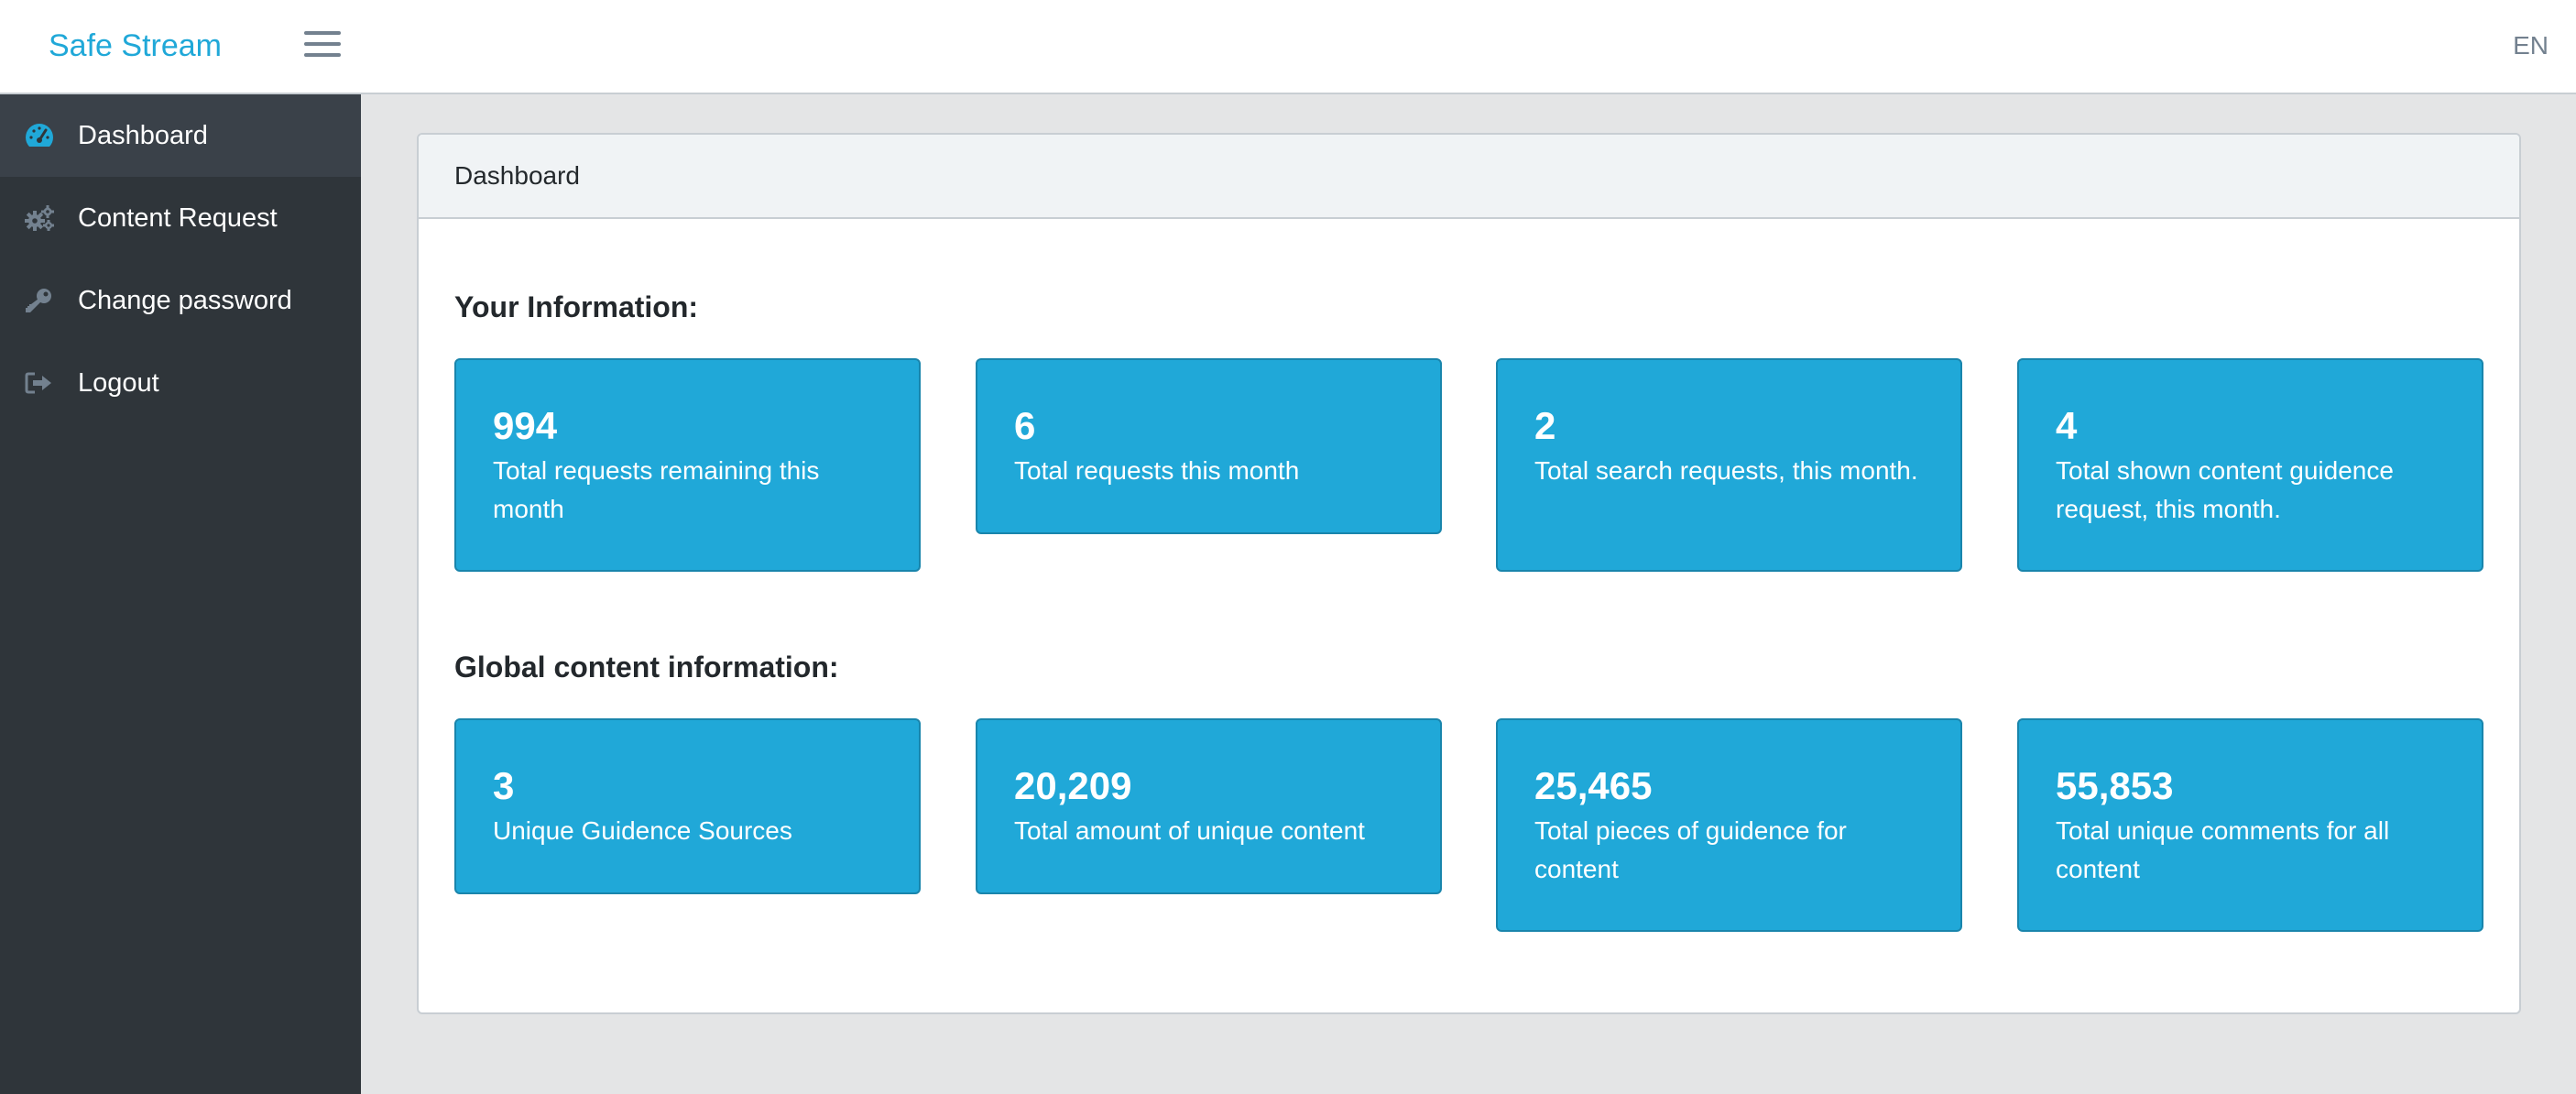 This screenshot has width=2576, height=1094. Describe the element at coordinates (647, 667) in the screenshot. I see `global-content-heading: Global content information:` at that location.